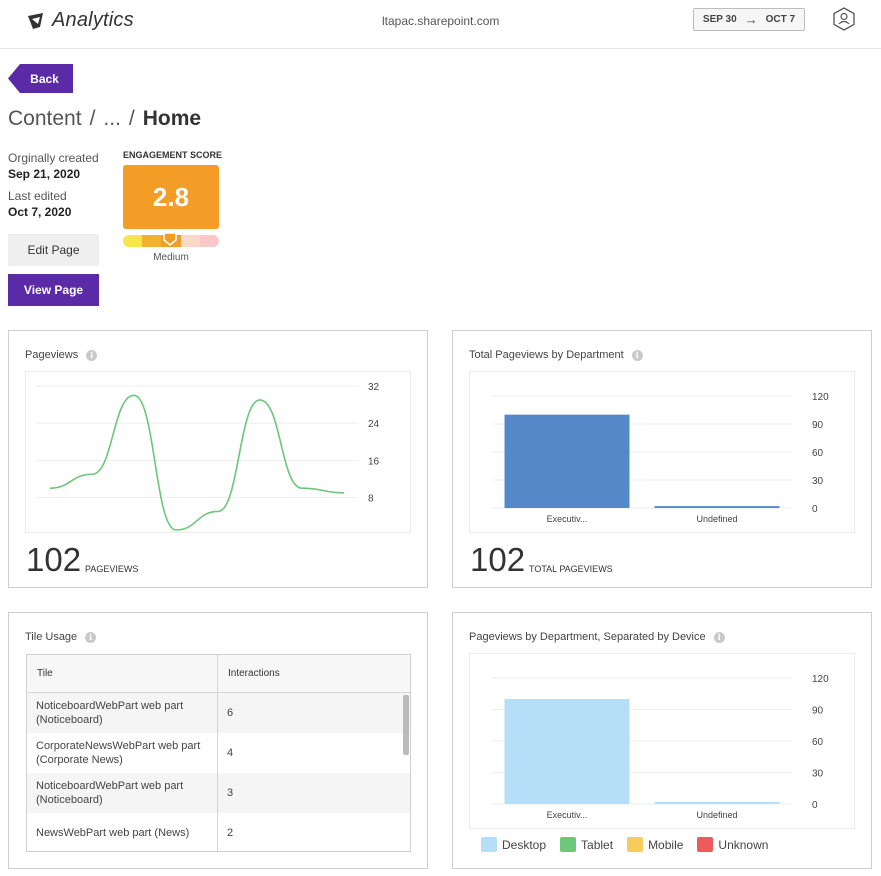 This screenshot has width=881, height=876. What do you see at coordinates (122, 673) in the screenshot?
I see `column-header-tile: Tile` at bounding box center [122, 673].